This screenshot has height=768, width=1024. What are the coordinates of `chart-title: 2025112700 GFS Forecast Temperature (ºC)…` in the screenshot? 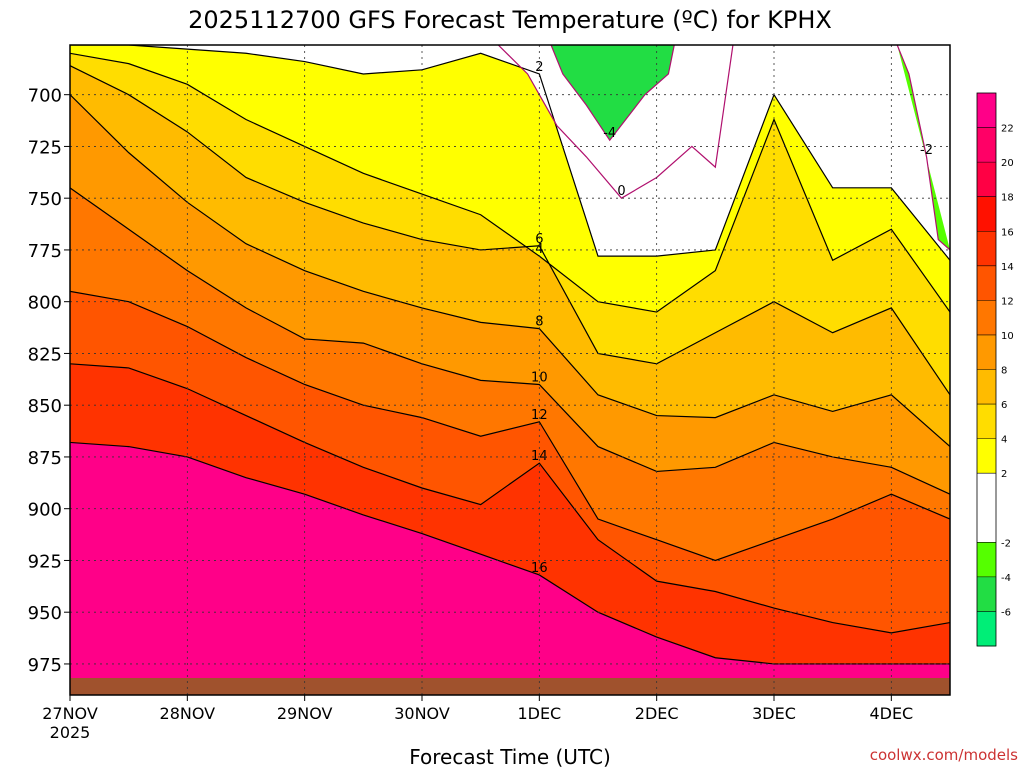 It's located at (510, 20).